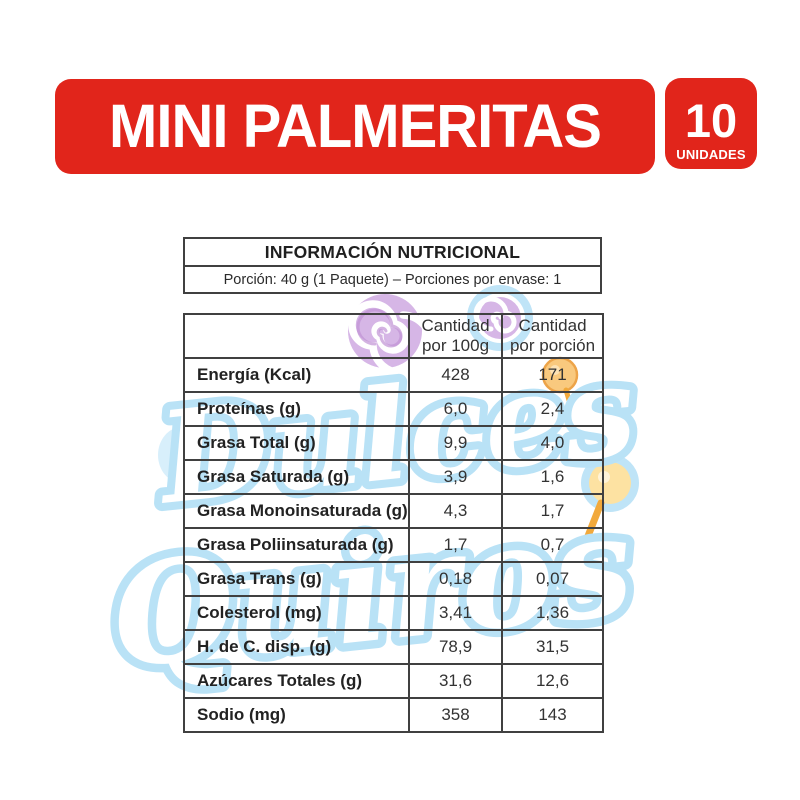  Describe the element at coordinates (552, 681) in the screenshot. I see `value-per-portion: 12,6` at that location.